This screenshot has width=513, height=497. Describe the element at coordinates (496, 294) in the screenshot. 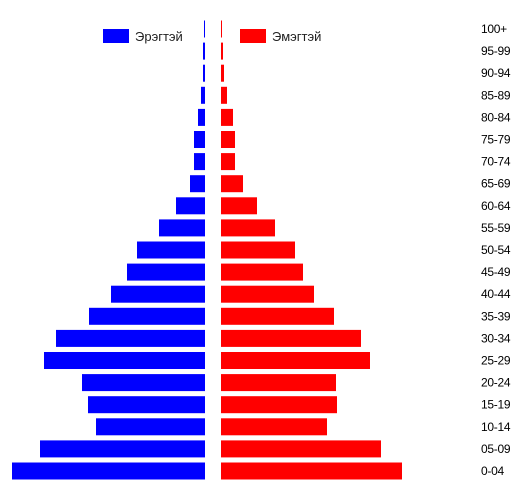

I see `age-label-40-44: 40-44` at that location.